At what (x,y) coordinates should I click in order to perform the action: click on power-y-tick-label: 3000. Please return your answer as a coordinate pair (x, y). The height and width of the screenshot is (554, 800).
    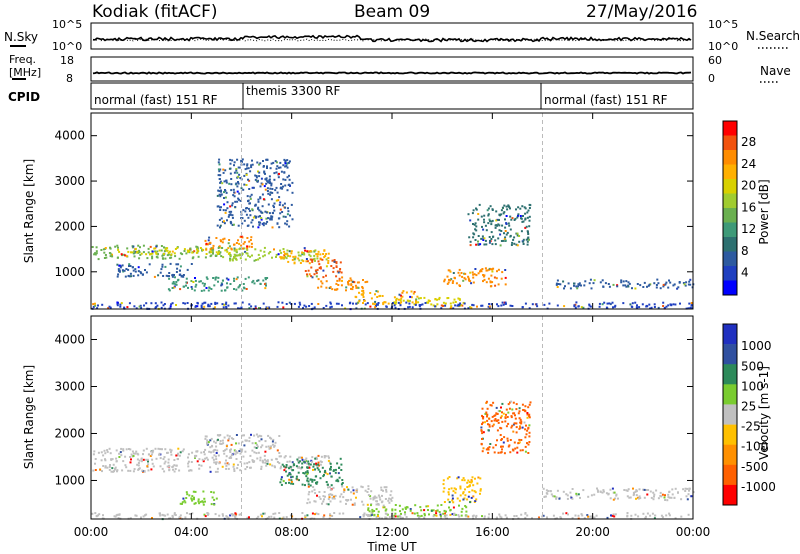
    Looking at the image, I should click on (69, 181).